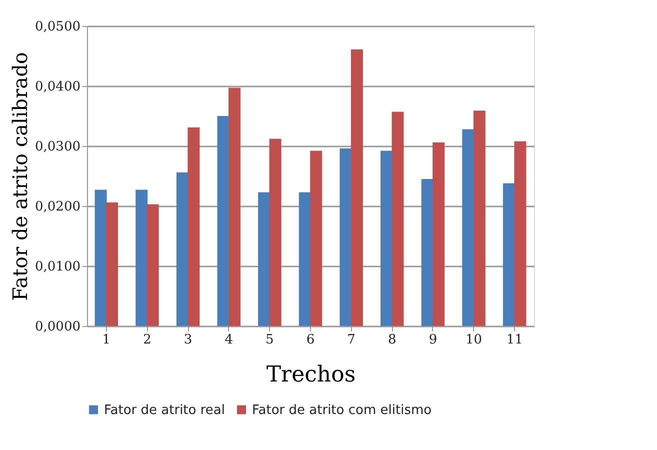 The width and height of the screenshot is (657, 450). I want to click on x-tick-label: 9, so click(433, 340).